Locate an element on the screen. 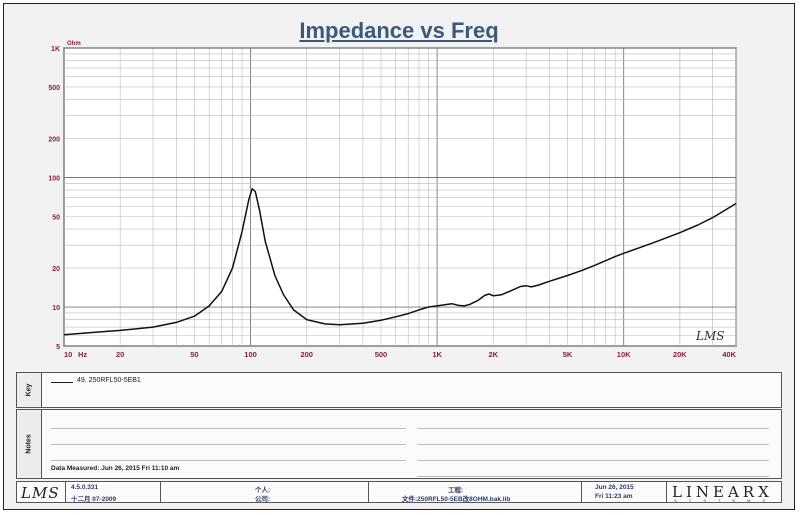  lms-logo: LMS is located at coordinates (40, 493).